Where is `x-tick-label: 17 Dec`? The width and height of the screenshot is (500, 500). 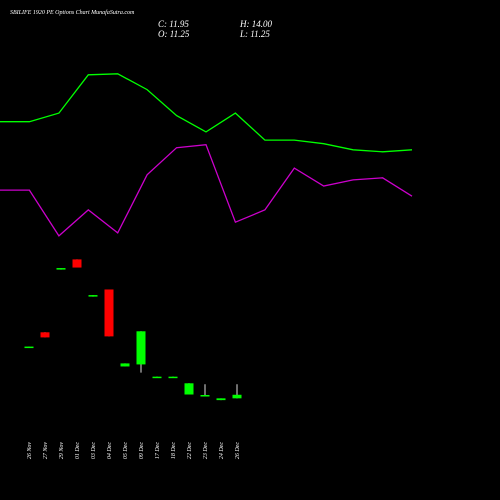 x-tick-label: 17 Dec is located at coordinates (158, 450).